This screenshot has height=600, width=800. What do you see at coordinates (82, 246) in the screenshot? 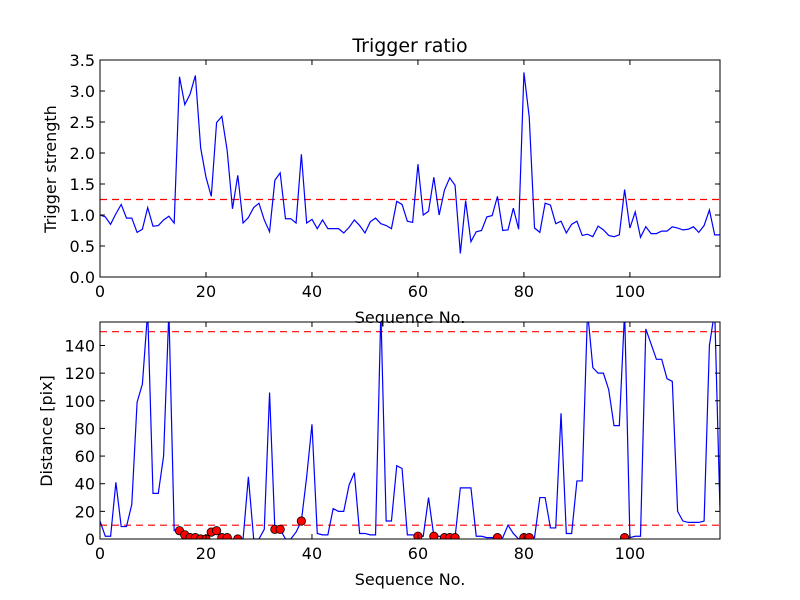
I see `y-tick-label: 0.5` at bounding box center [82, 246].